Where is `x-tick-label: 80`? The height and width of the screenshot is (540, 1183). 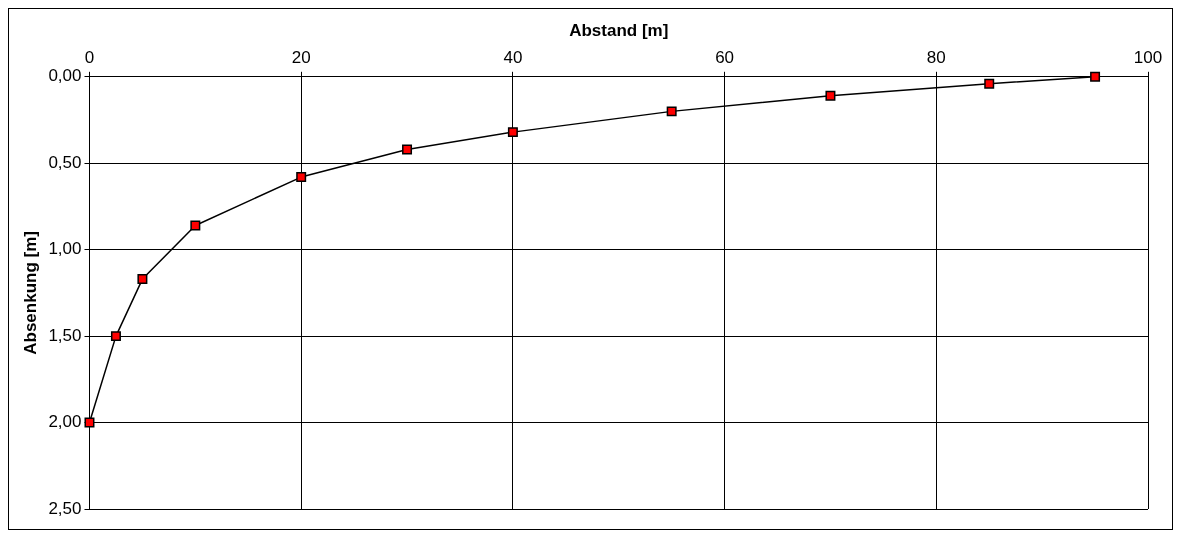 x-tick-label: 80 is located at coordinates (936, 58).